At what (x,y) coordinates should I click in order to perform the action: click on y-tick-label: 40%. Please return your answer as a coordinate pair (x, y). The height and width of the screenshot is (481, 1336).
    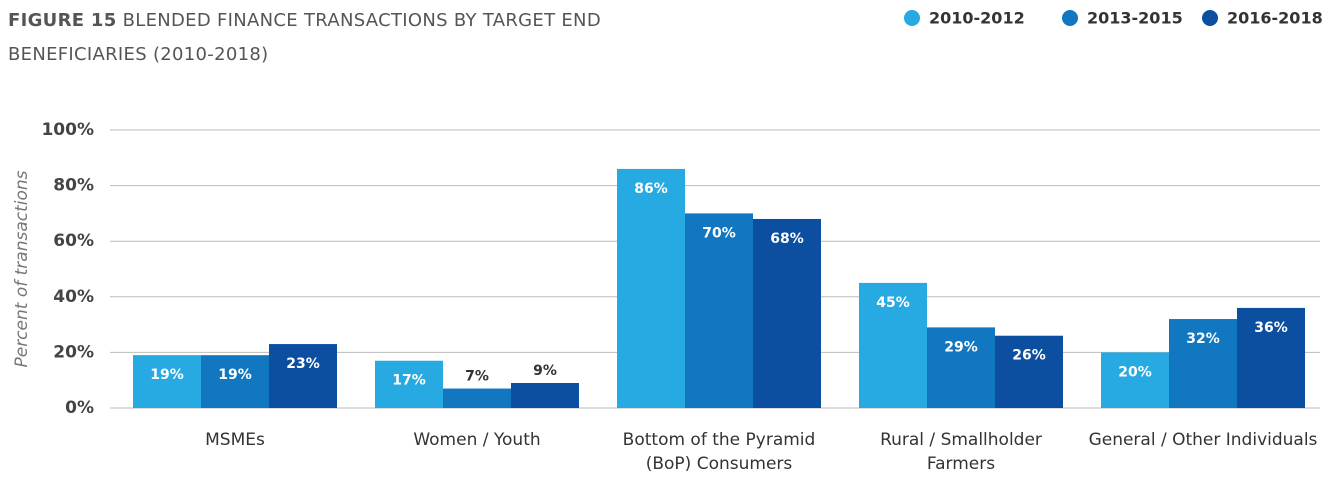
    Looking at the image, I should click on (73, 297).